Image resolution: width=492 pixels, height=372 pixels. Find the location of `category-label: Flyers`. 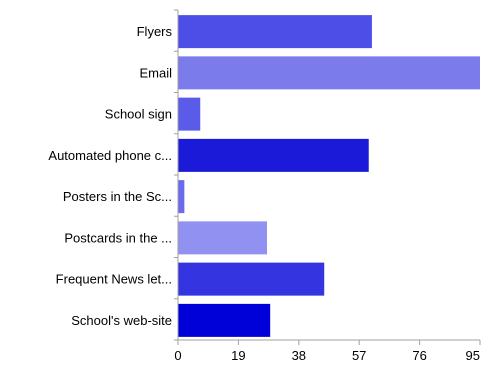

category-label: Flyers is located at coordinates (155, 31).